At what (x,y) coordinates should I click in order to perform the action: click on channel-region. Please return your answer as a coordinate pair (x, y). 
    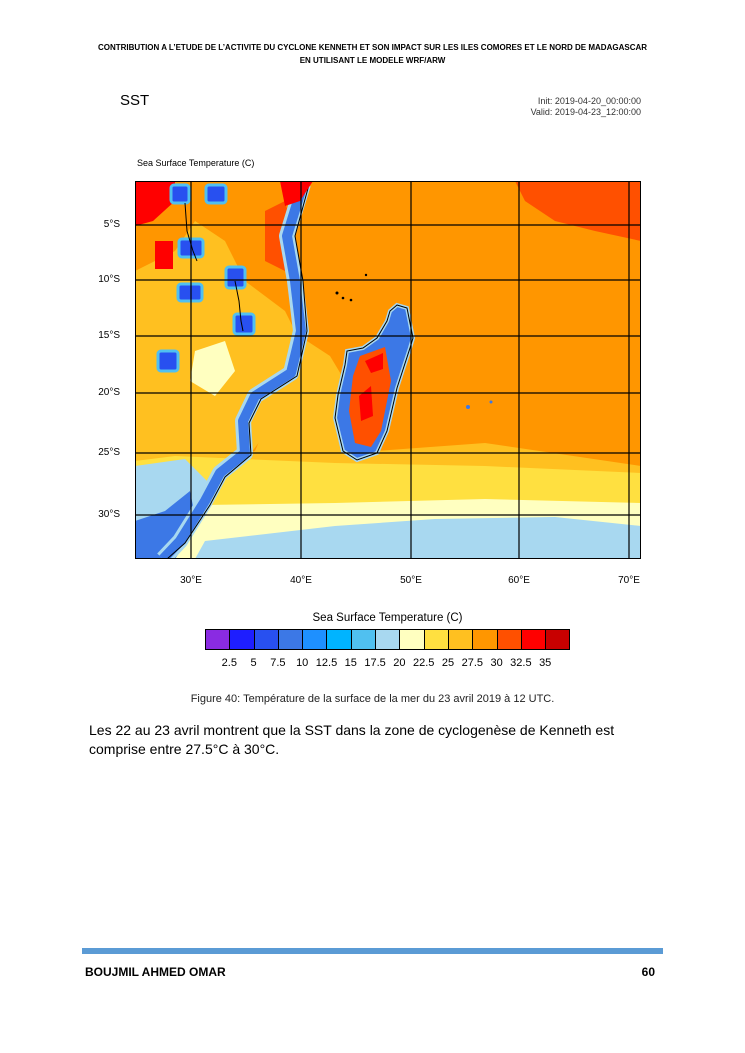
    Looking at the image, I should click on (388, 411).